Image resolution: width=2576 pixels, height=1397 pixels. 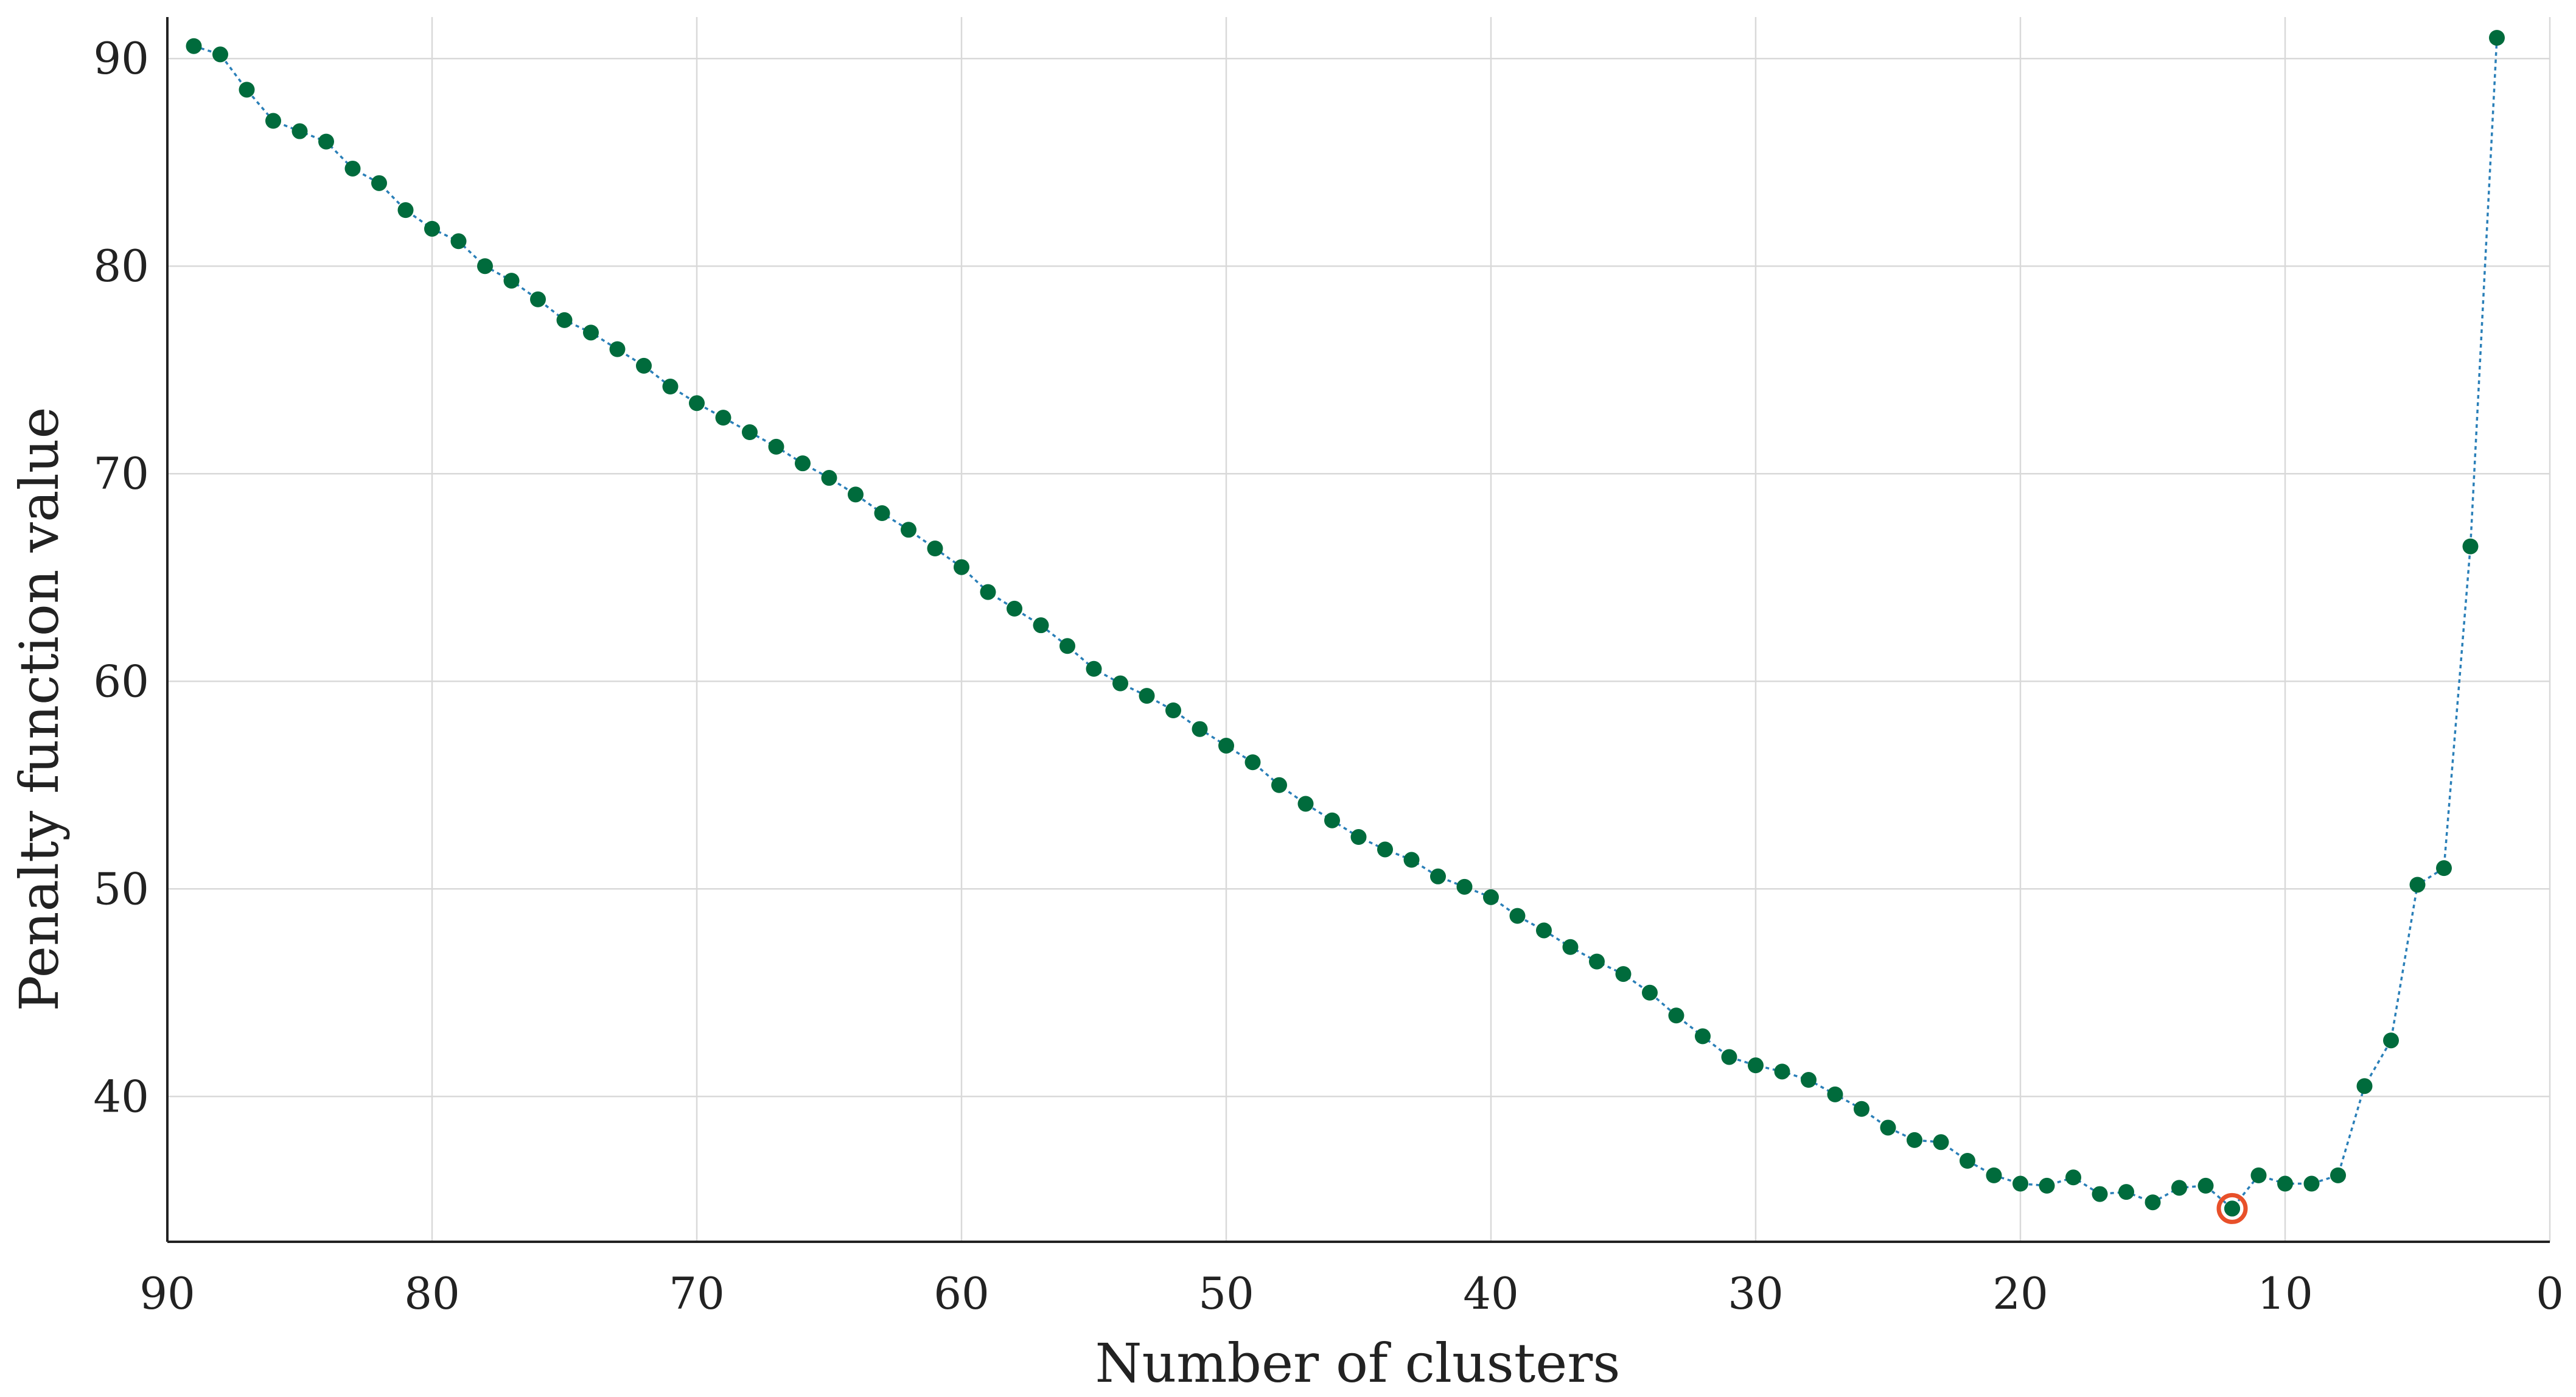 What do you see at coordinates (432, 1293) in the screenshot?
I see `x-tick-label: 80` at bounding box center [432, 1293].